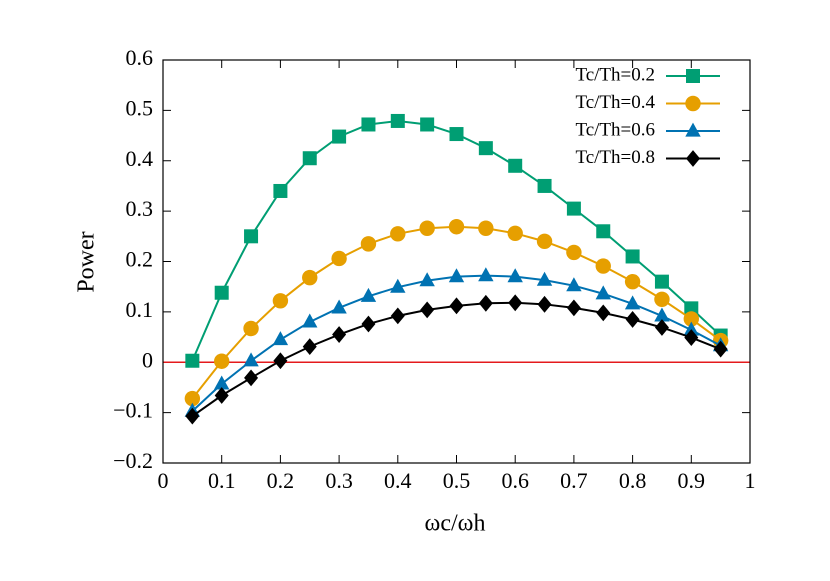  What do you see at coordinates (147, 359) in the screenshot?
I see `y-tick-label: 0` at bounding box center [147, 359].